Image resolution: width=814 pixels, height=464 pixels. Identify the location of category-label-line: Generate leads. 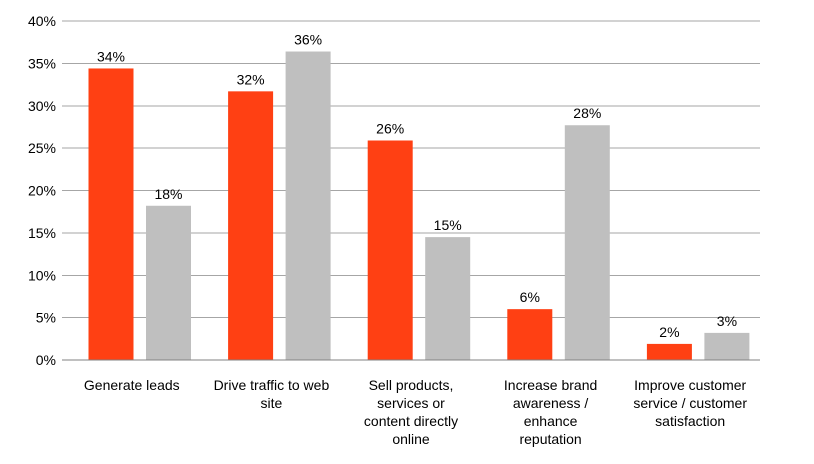
(132, 385).